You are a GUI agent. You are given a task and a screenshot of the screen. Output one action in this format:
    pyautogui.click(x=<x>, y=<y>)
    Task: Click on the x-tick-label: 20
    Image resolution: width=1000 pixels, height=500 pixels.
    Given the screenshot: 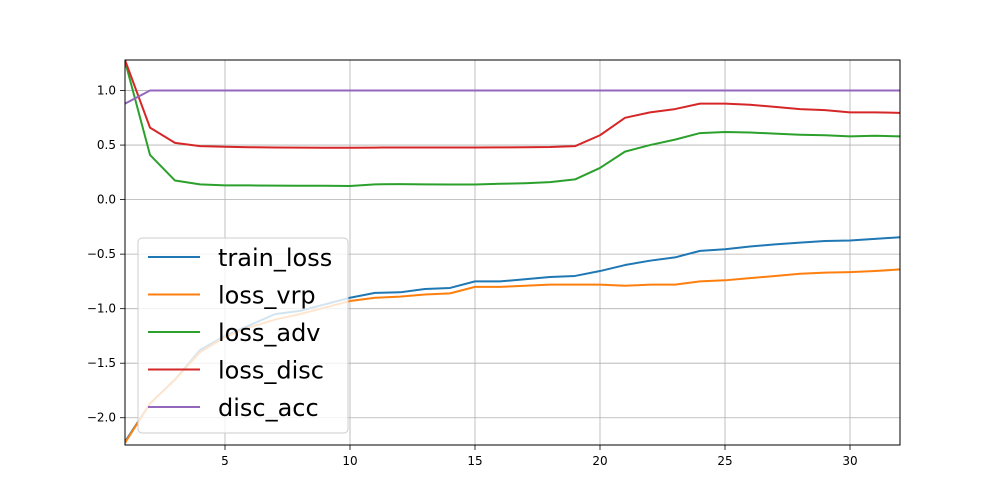 What is the action you would take?
    pyautogui.click(x=599, y=461)
    